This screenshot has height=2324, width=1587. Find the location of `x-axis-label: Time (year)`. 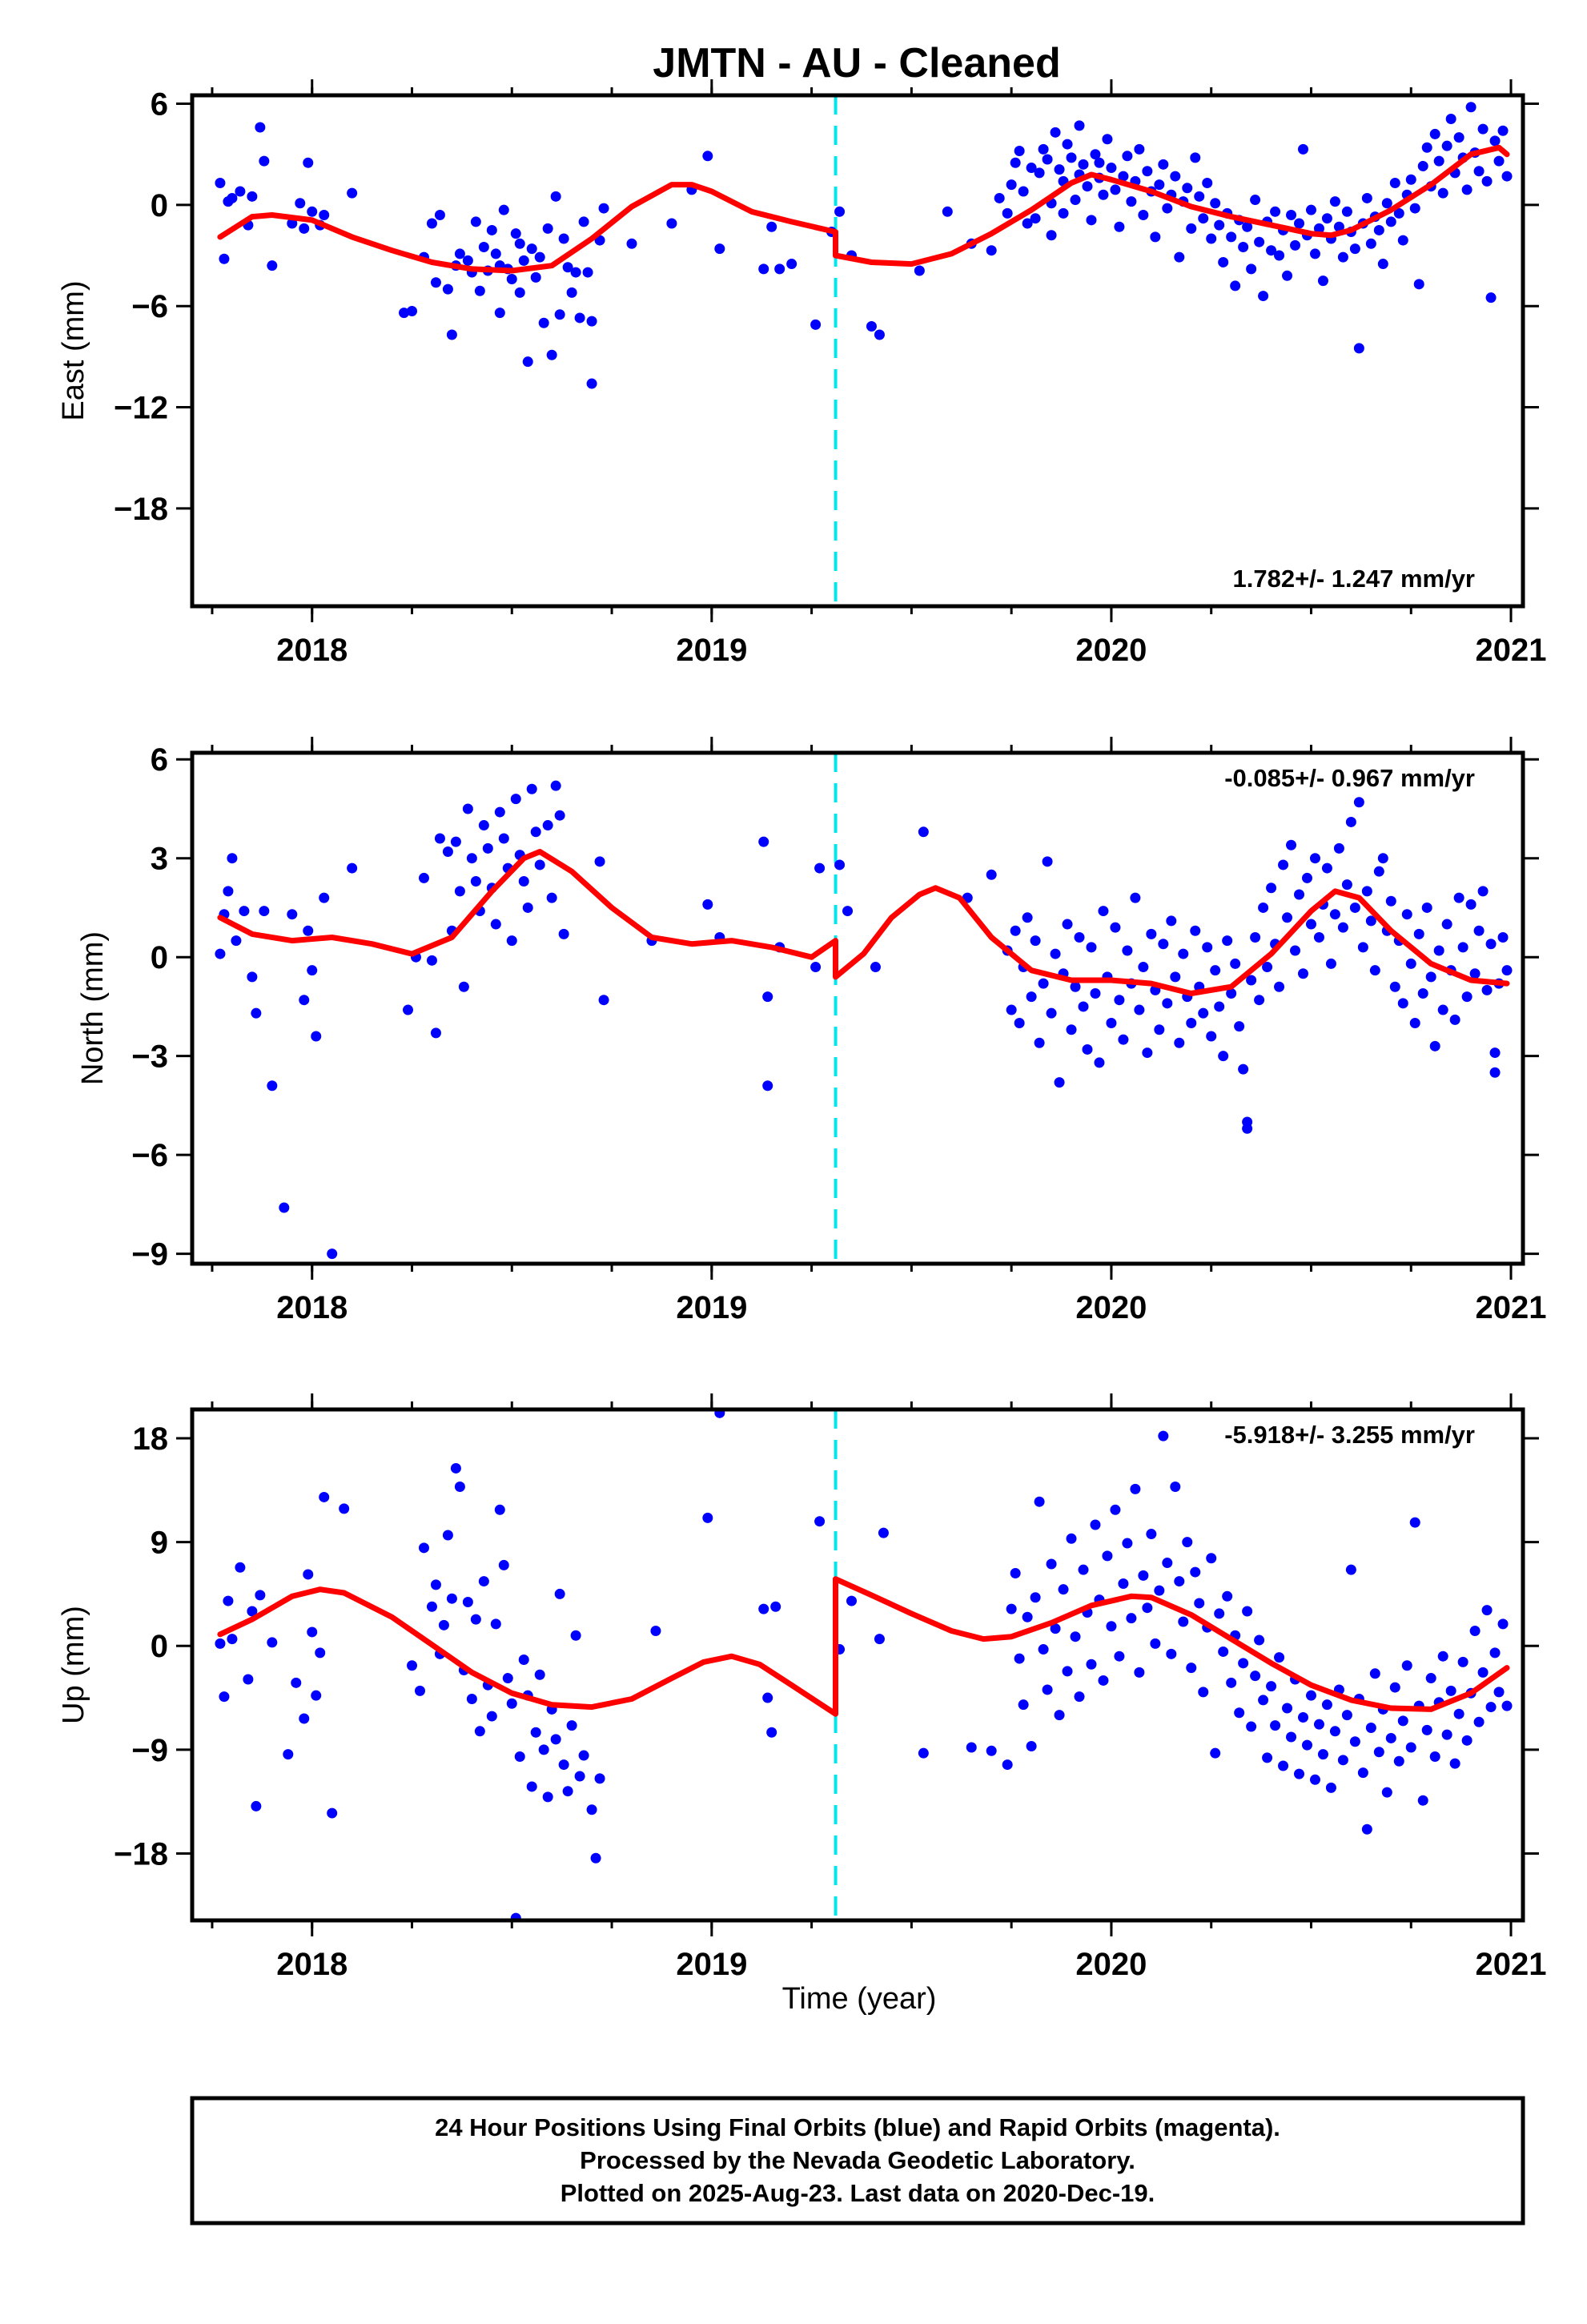

x-axis-label: Time (year) is located at coordinates (859, 1999).